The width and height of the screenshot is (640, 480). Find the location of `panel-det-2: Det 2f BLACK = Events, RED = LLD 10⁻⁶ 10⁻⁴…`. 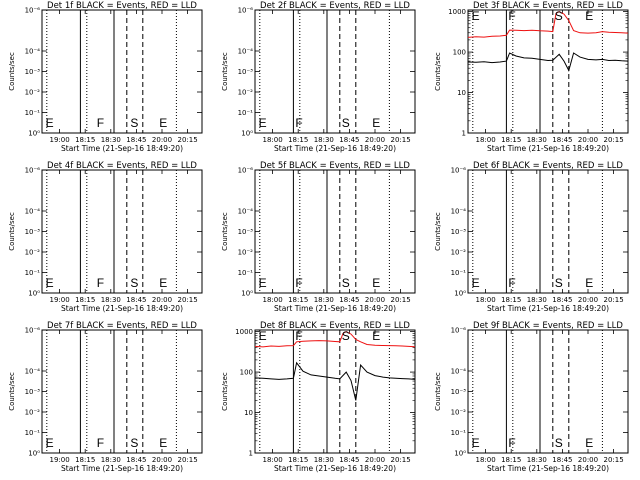

panel-det-2: Det 2f BLACK = Events, RED = LLD 10⁻⁶ 10⁻⁴… is located at coordinates (318, 77).